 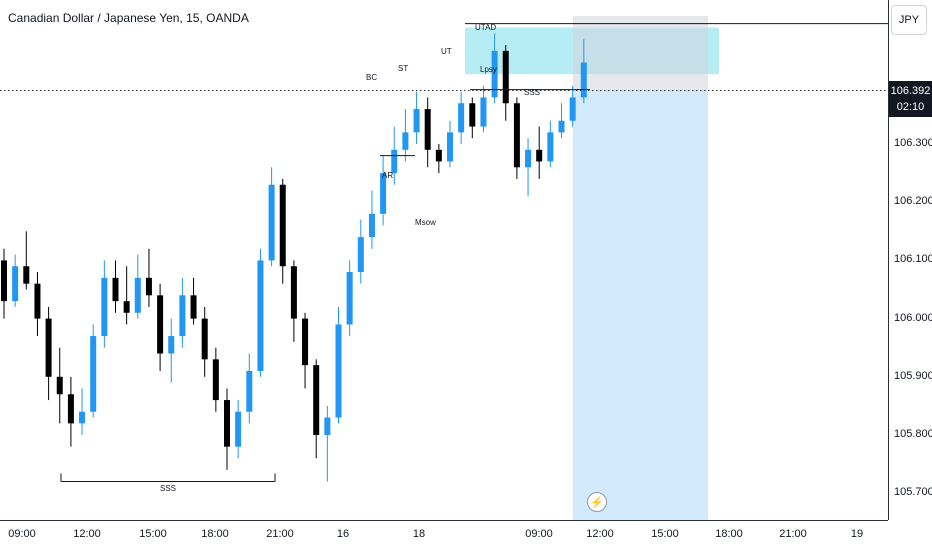 What do you see at coordinates (403, 68) in the screenshot?
I see `annotation-label: ST` at bounding box center [403, 68].